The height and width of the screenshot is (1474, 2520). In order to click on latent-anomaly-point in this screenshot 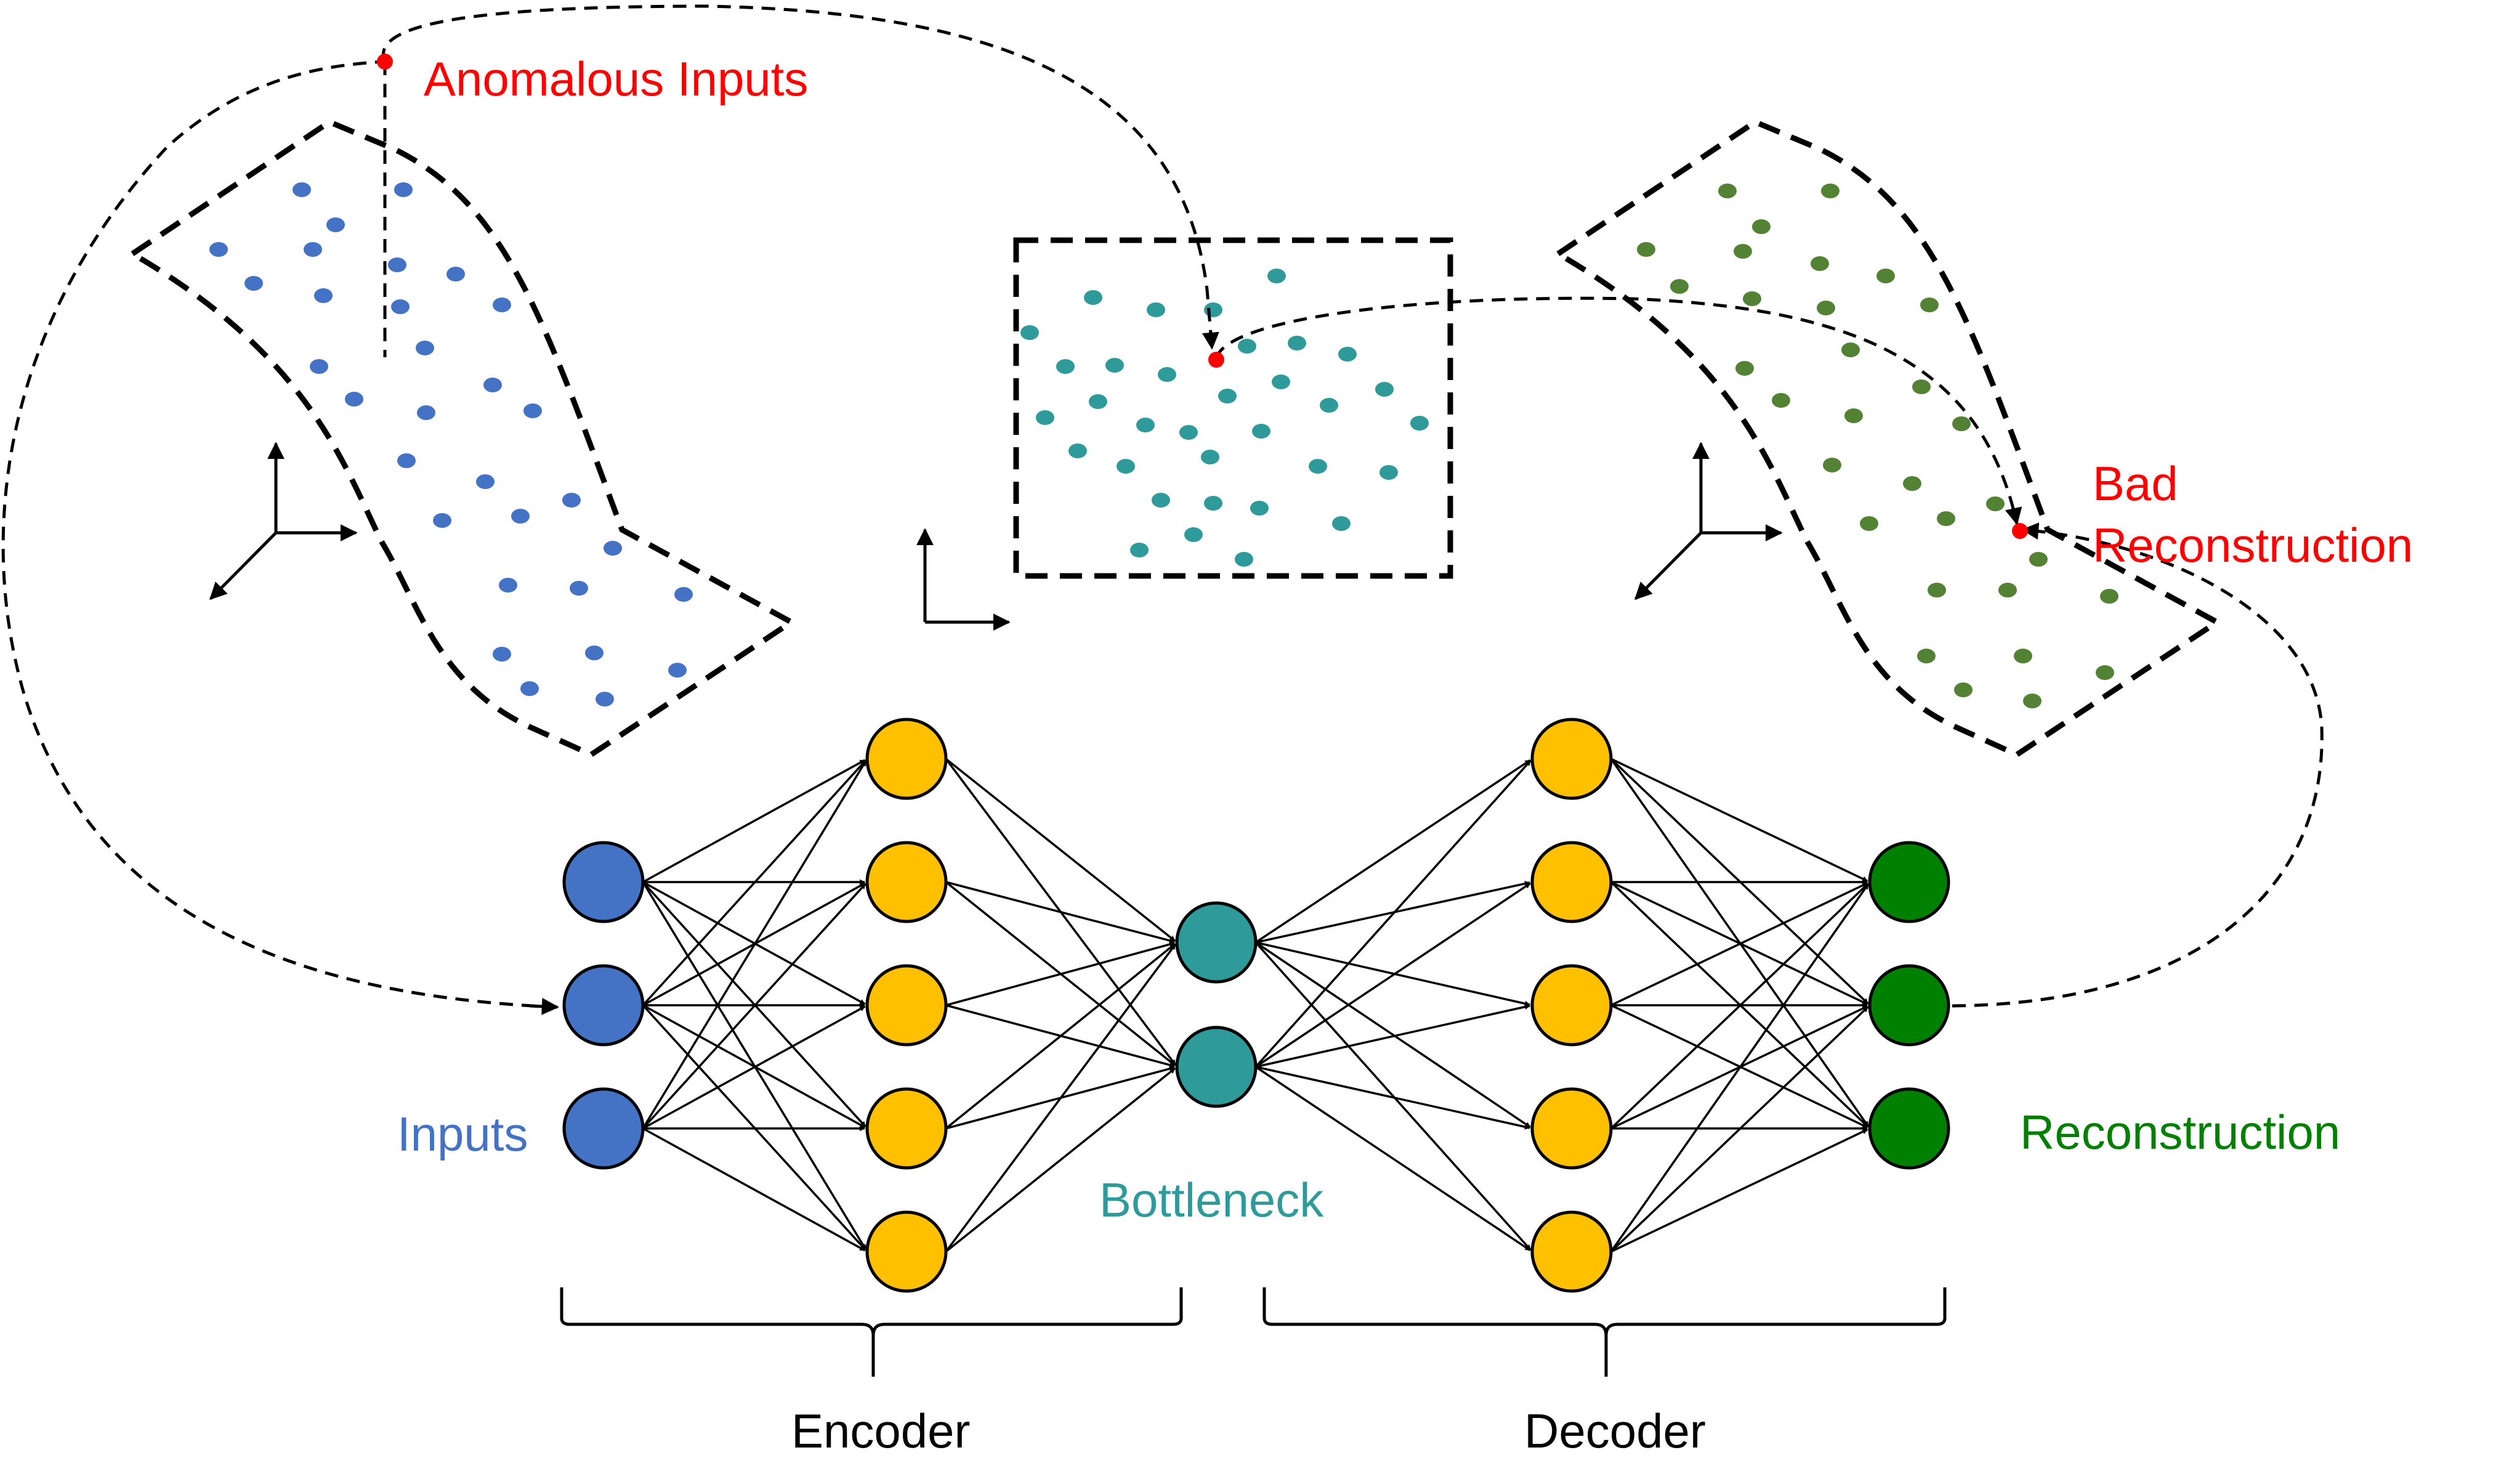, I will do `click(1216, 360)`.